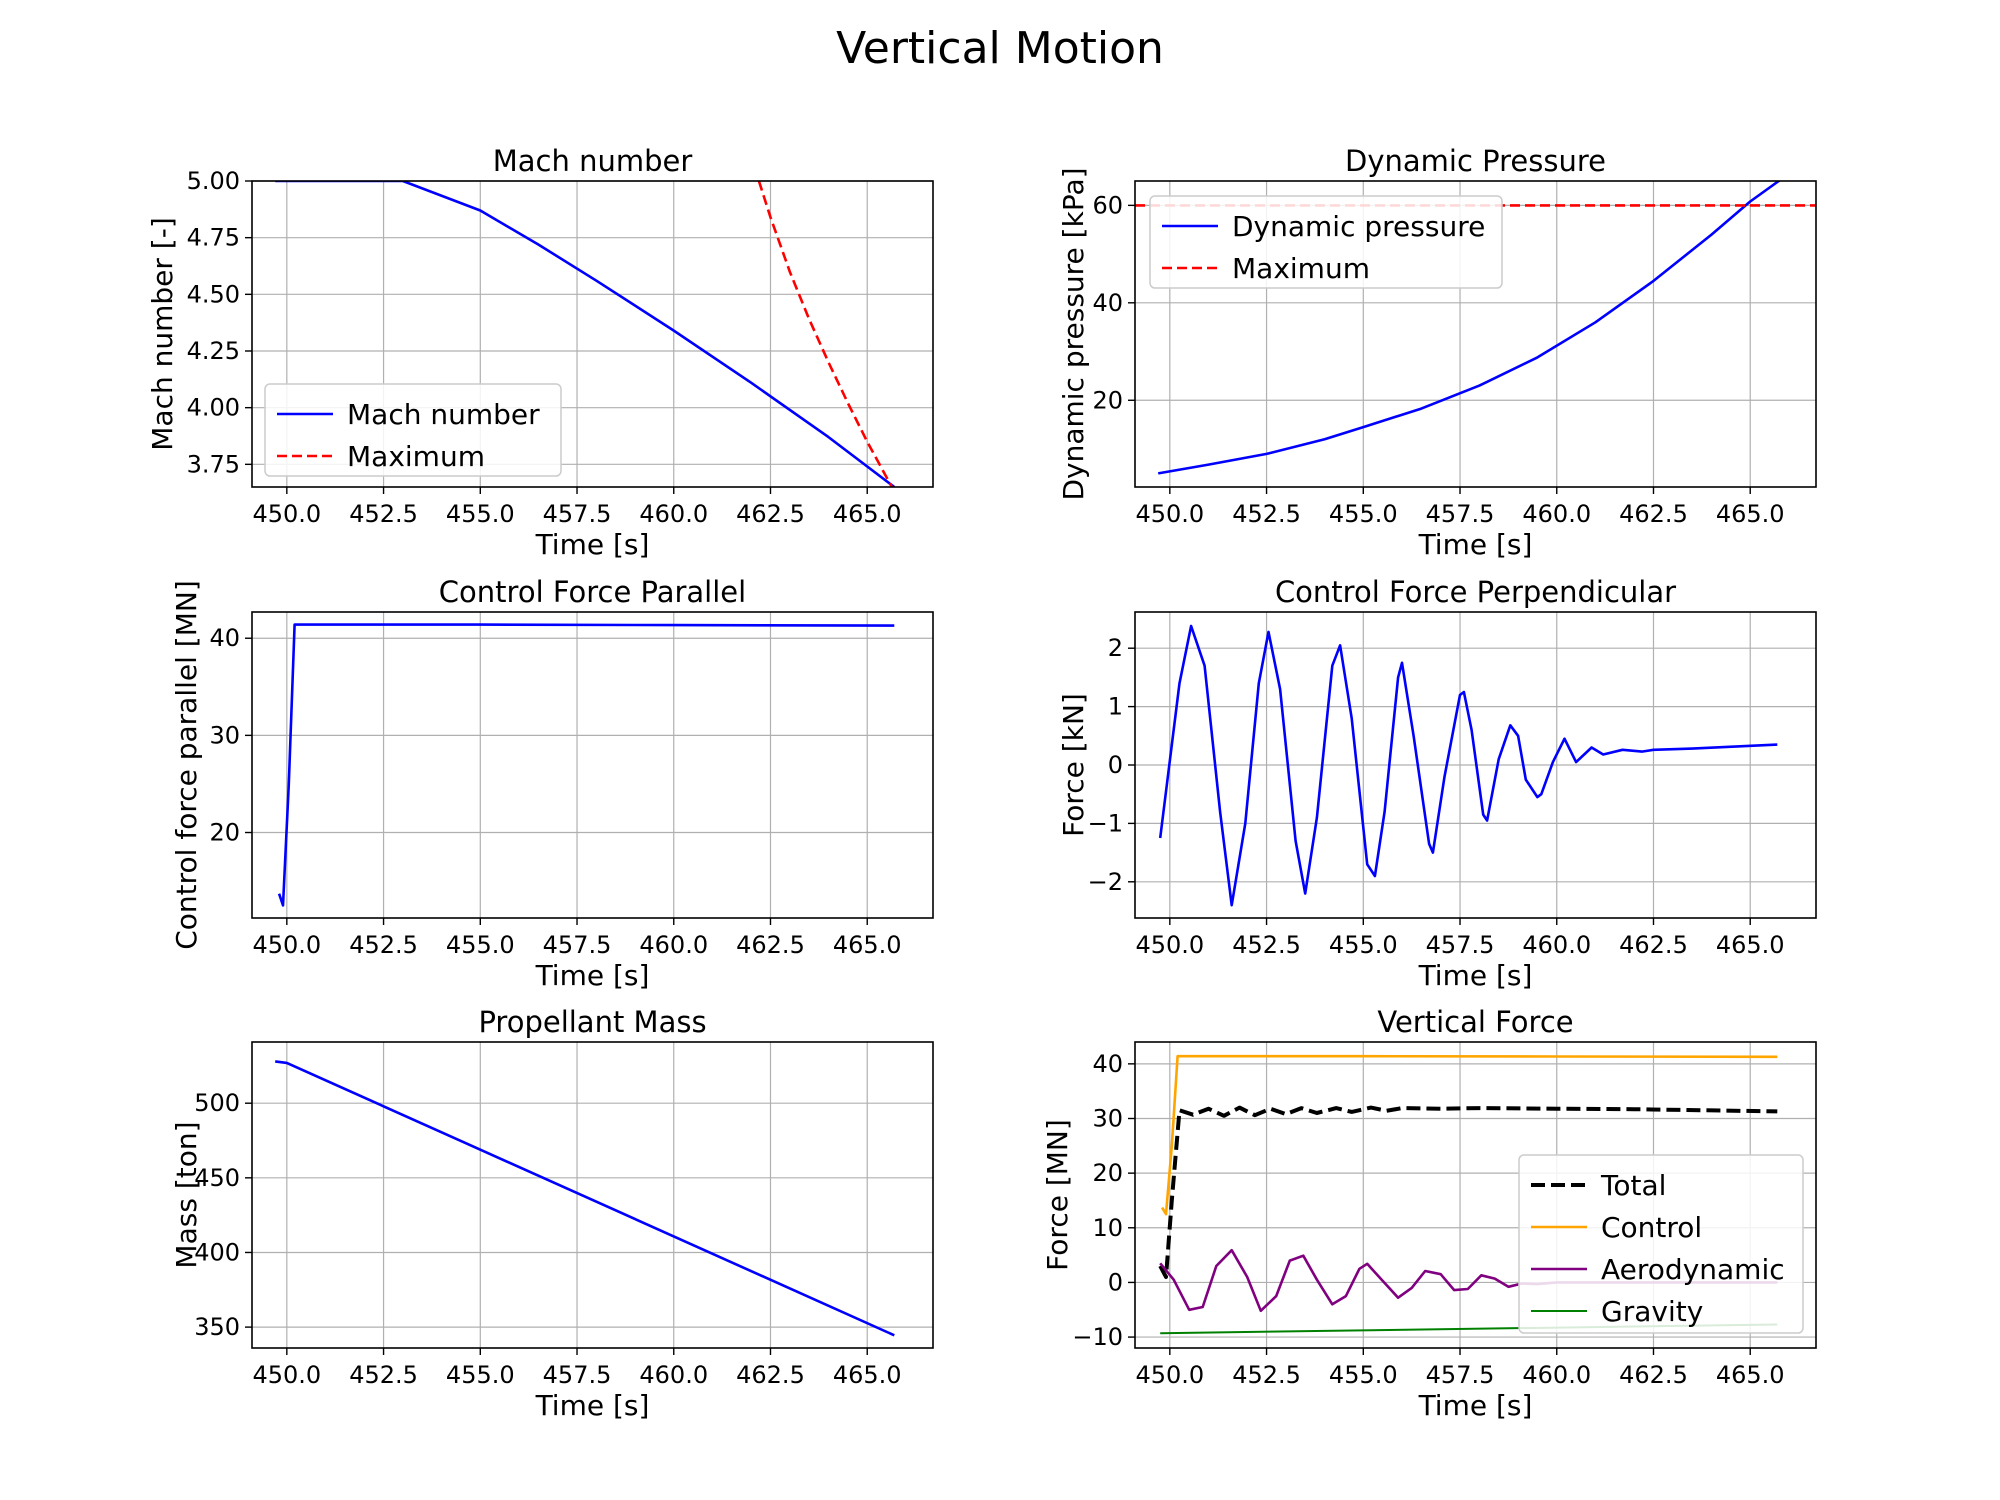  Describe the element at coordinates (1107, 1228) in the screenshot. I see `y-tick-label: 10` at that location.